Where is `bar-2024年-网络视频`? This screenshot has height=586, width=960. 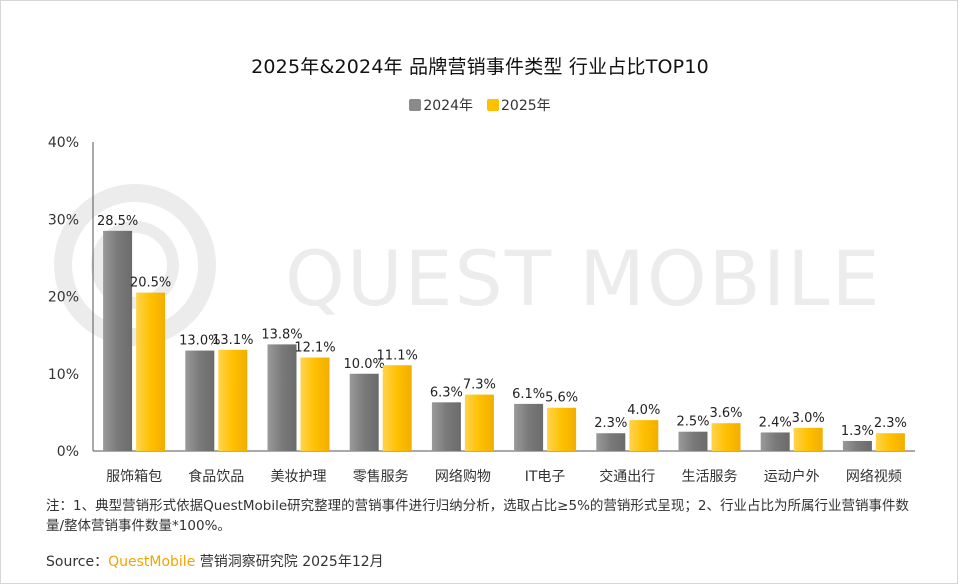 bar-2024年-网络视频 is located at coordinates (857, 445).